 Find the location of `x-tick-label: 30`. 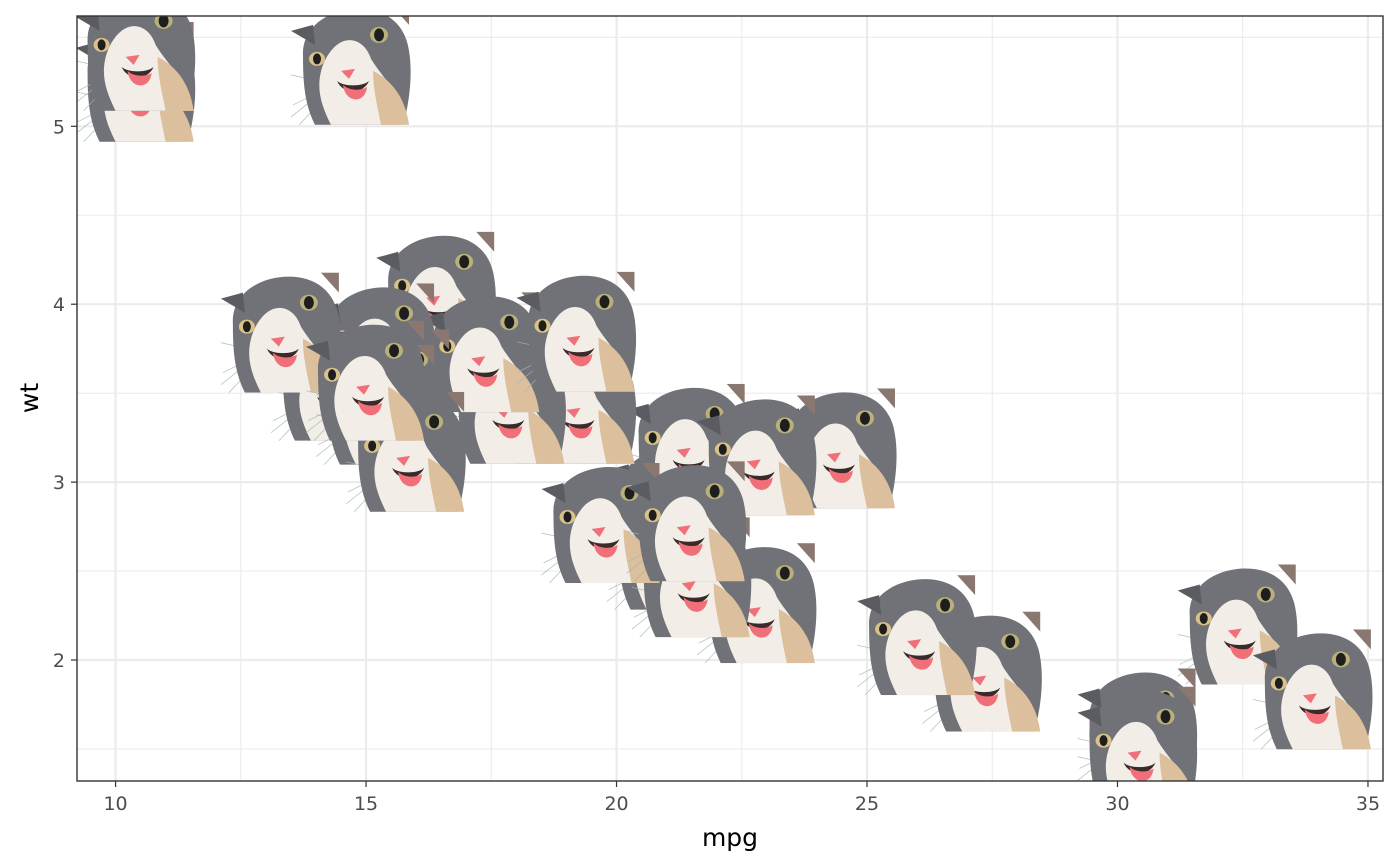

x-tick-label: 30 is located at coordinates (1117, 804).